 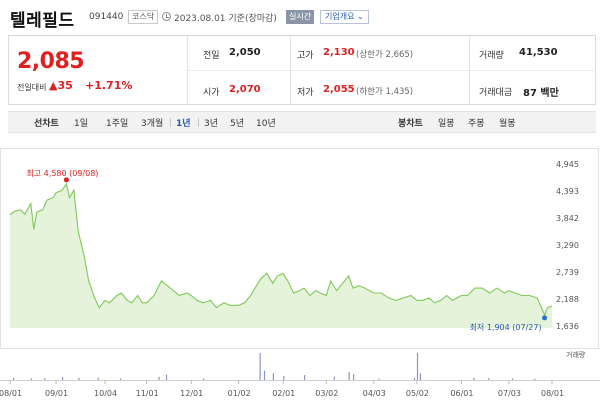 I want to click on x-tick-label: 09/01, so click(x=57, y=393).